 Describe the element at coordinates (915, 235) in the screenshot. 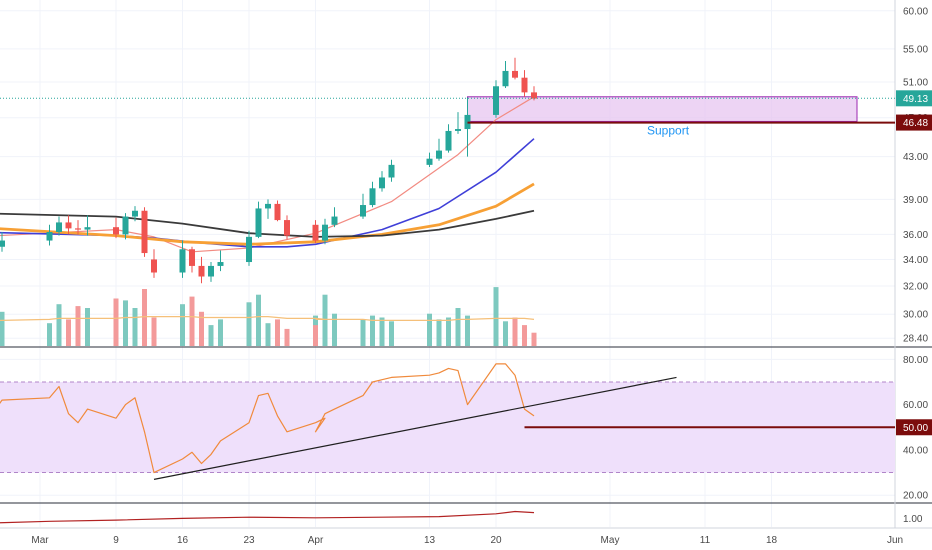

I see `price-tick-label: 36.00` at that location.